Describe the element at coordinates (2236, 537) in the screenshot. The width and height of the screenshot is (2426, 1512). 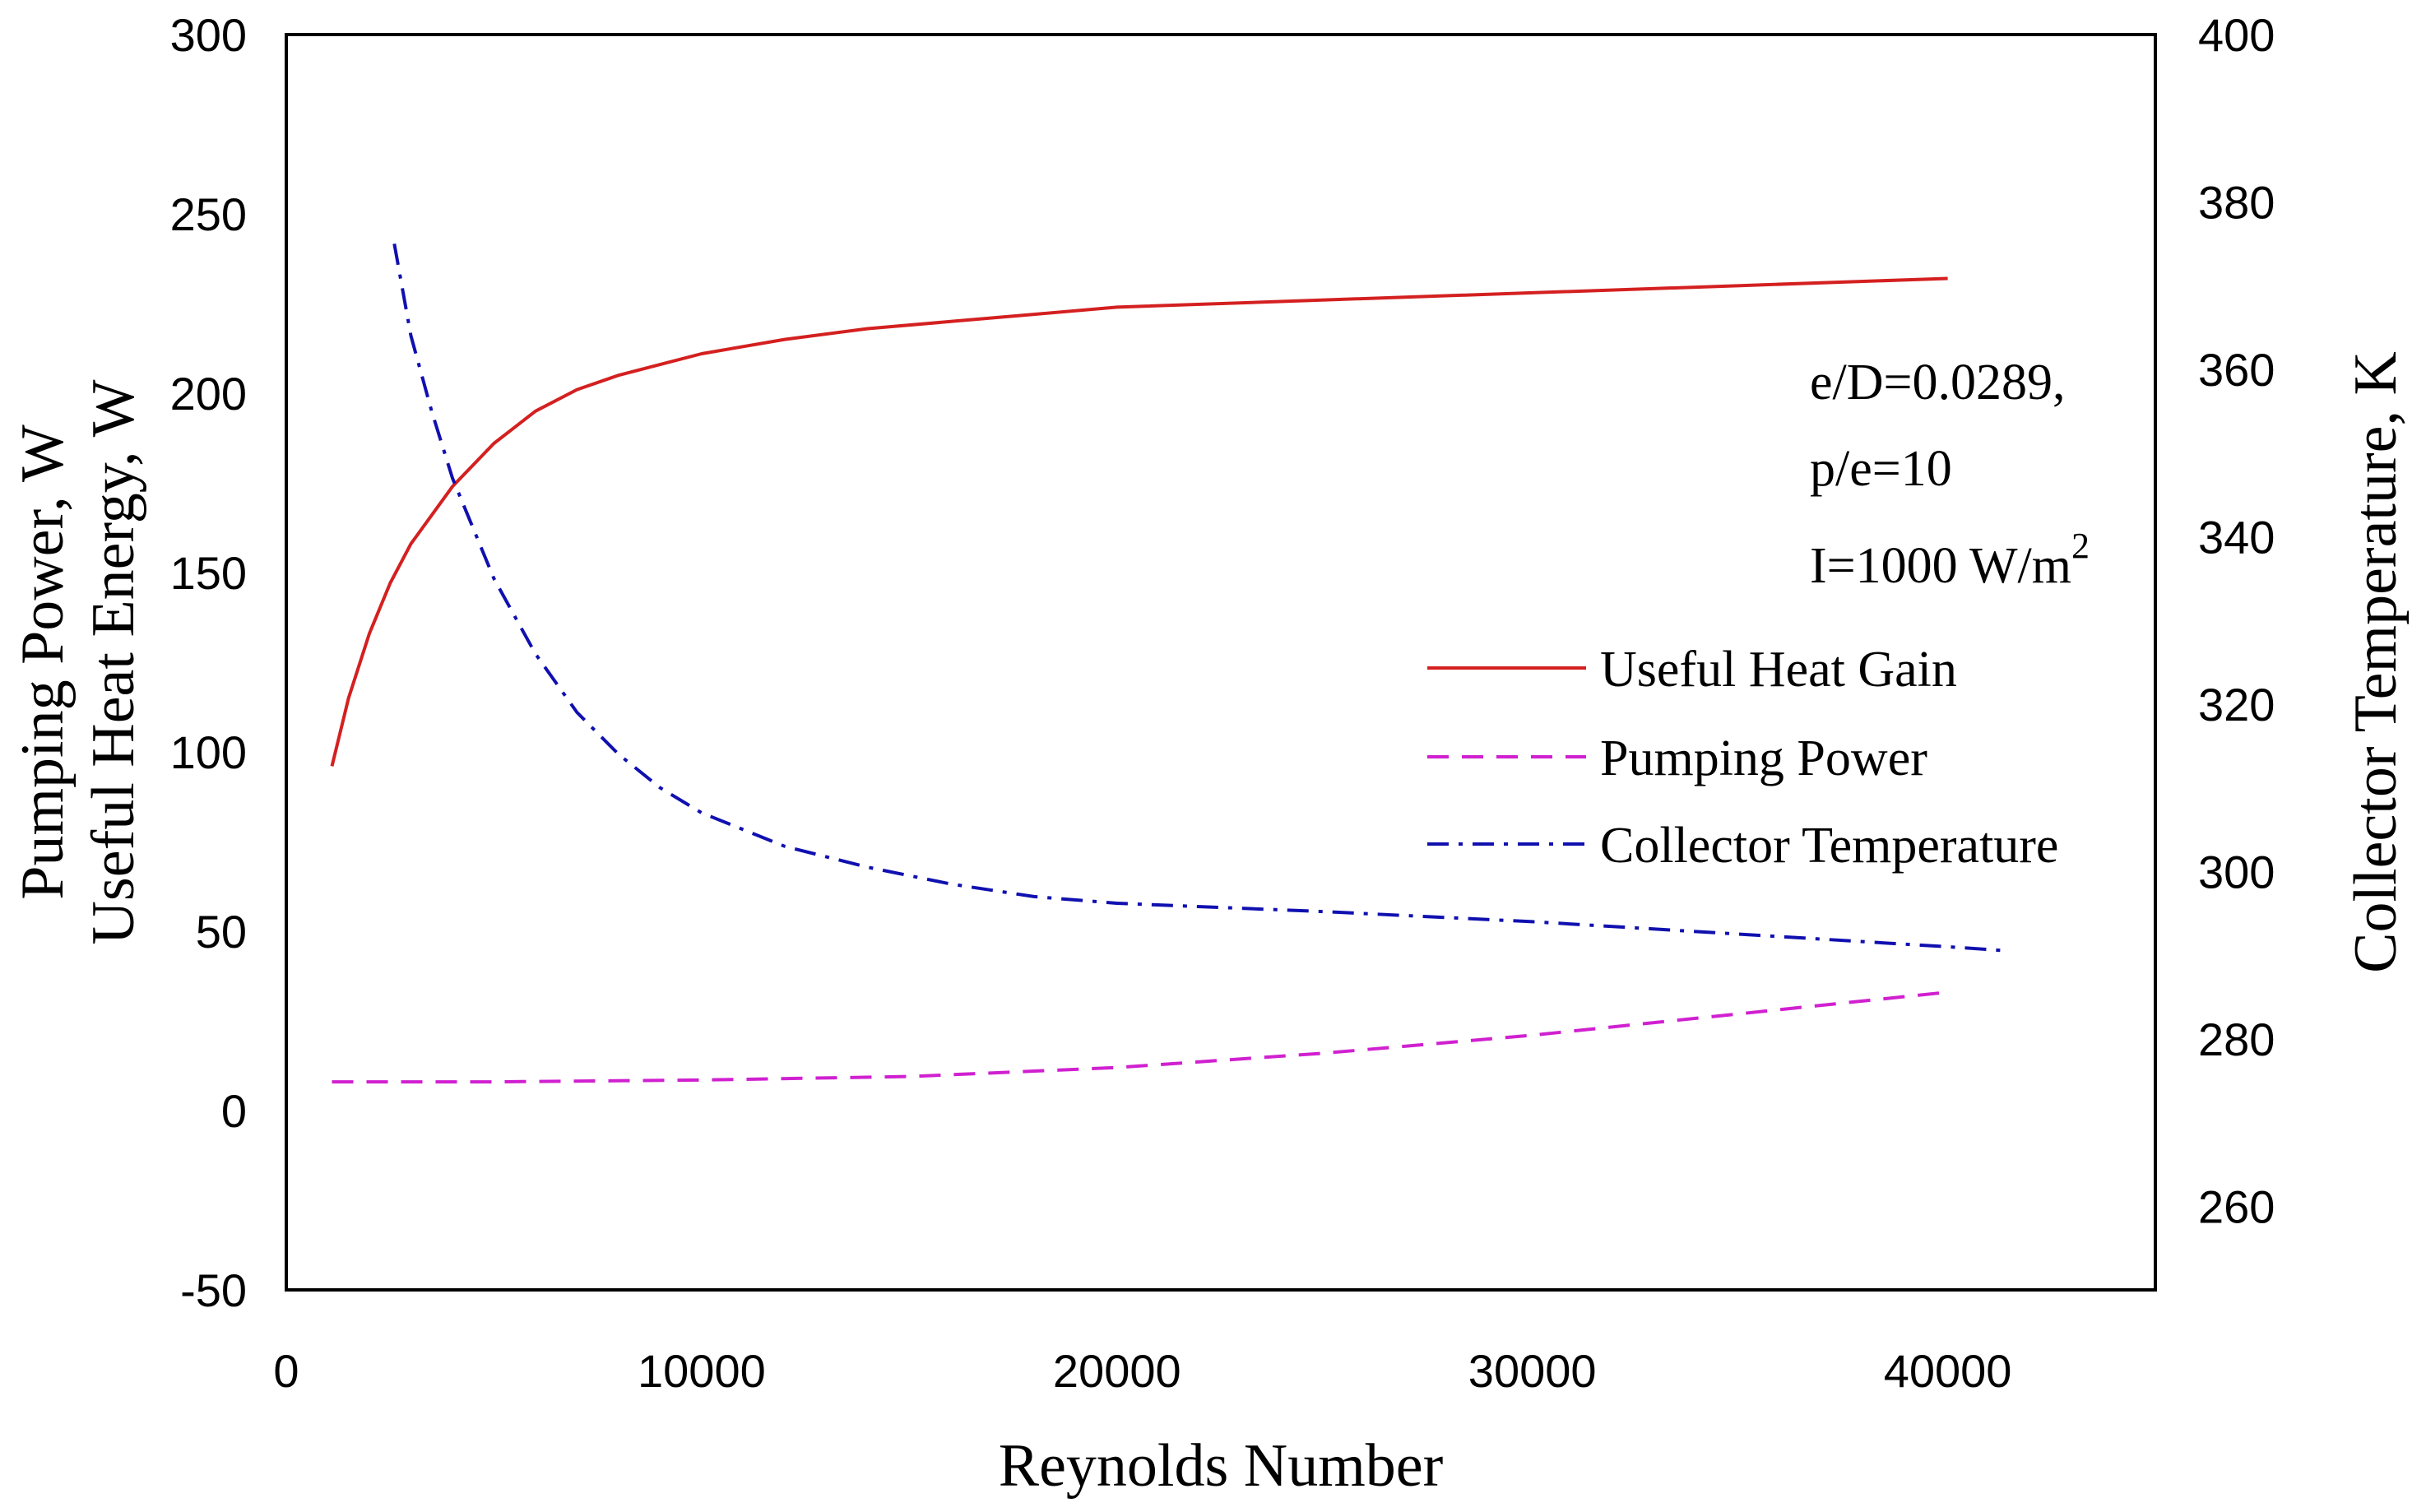
I see `y-right-tick-label: 340` at that location.